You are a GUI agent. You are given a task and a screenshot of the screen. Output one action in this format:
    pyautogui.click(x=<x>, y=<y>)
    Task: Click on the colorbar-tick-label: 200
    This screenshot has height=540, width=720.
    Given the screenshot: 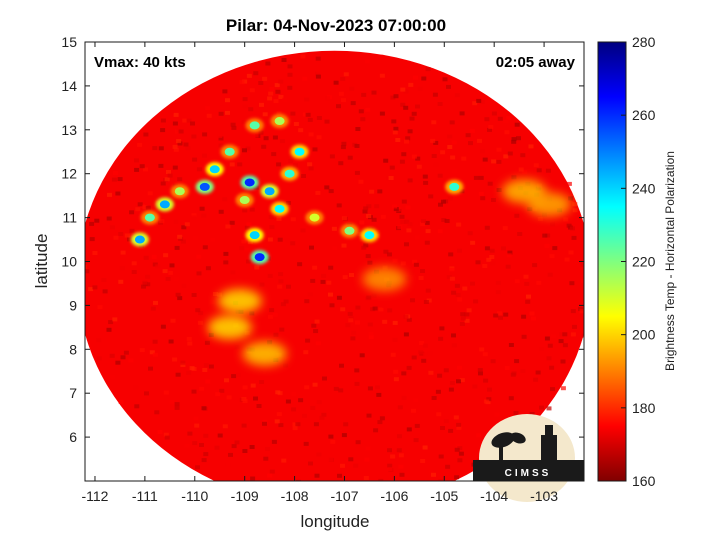 What is the action you would take?
    pyautogui.click(x=644, y=335)
    